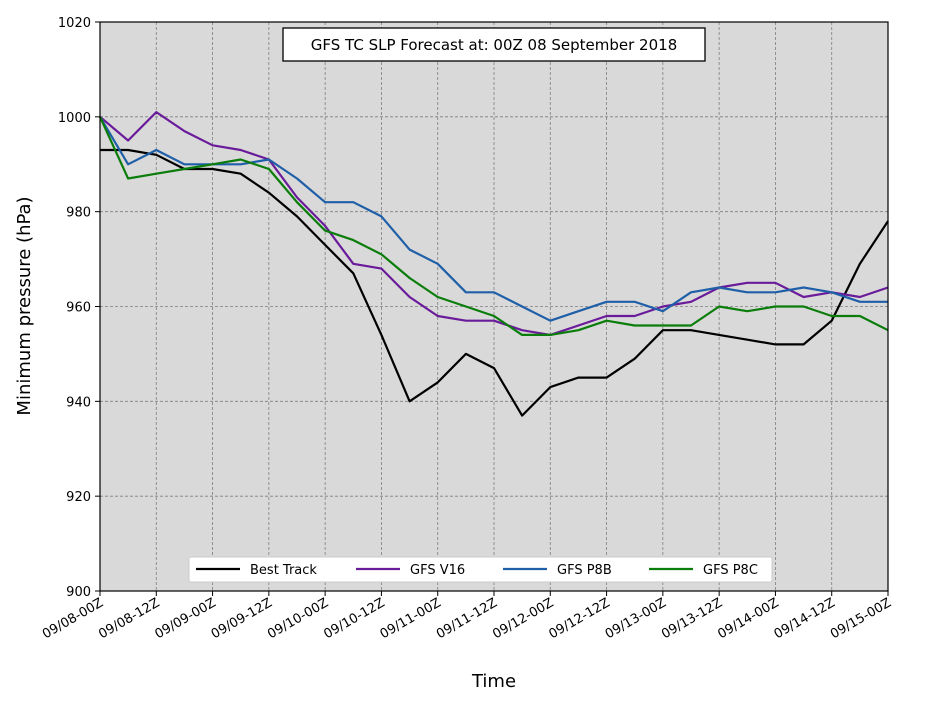  Describe the element at coordinates (73, 618) in the screenshot. I see `x-tick-label: 09/08-00Z` at that location.